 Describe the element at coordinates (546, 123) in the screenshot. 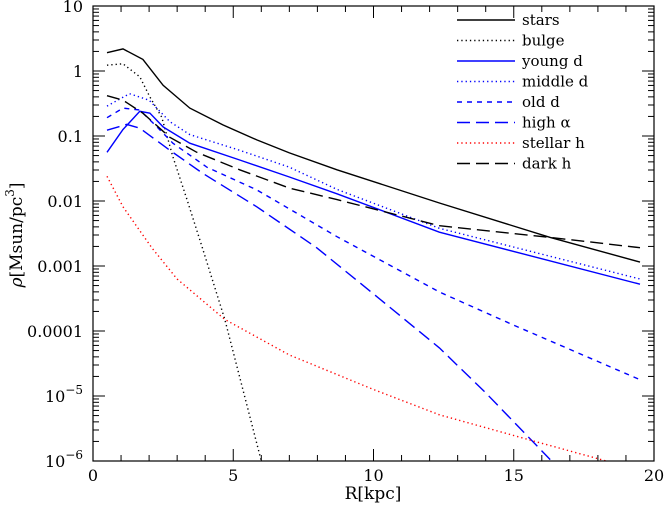

I see `legend-label: high α` at that location.